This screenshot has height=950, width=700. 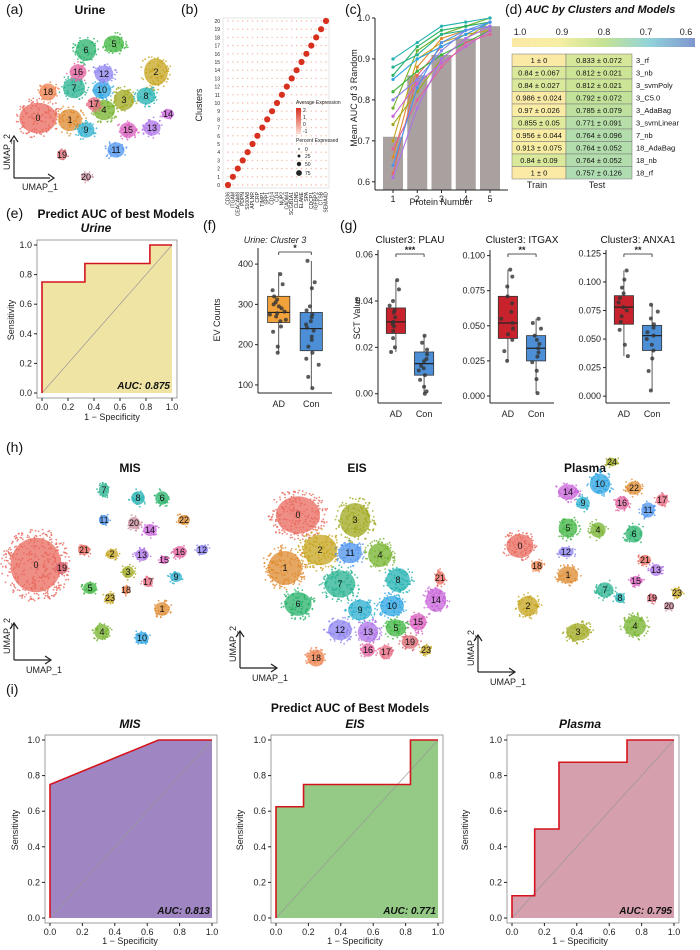 I want to click on roc-x-label: 1 − Specificity, so click(x=112, y=417).